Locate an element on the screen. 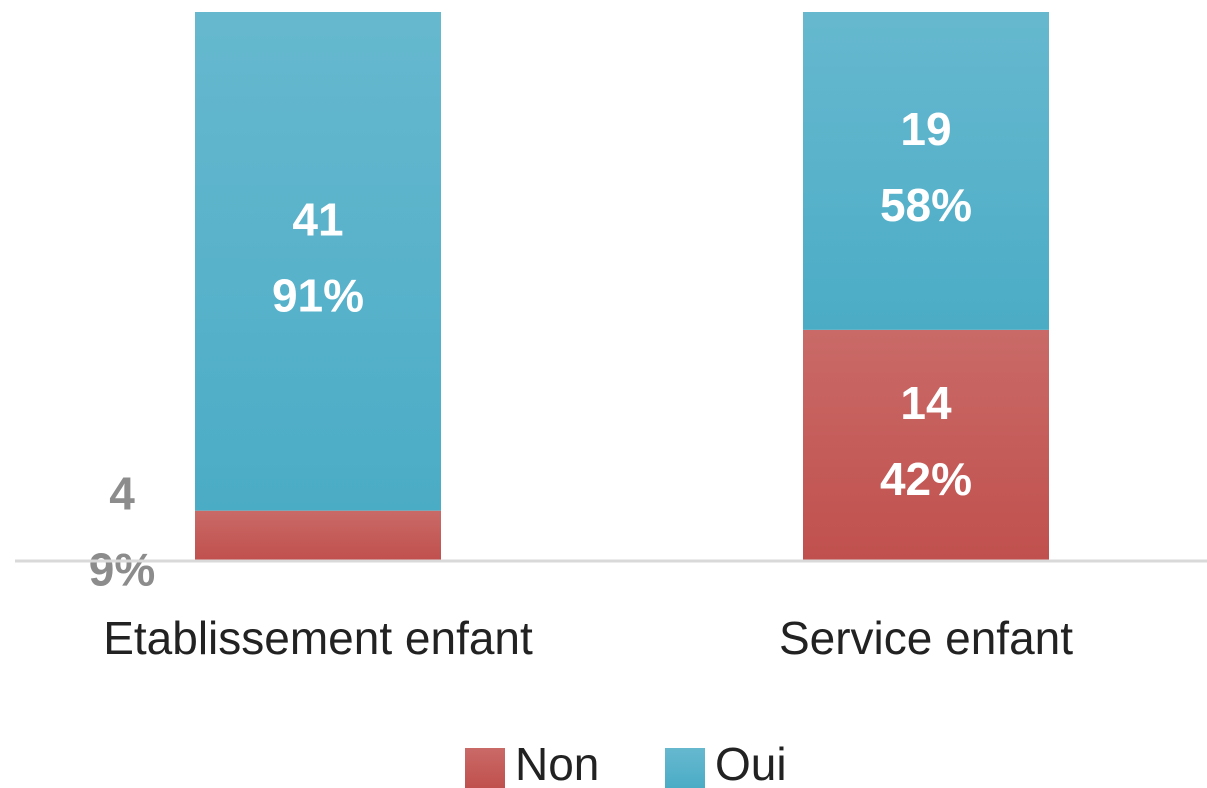 This screenshot has width=1207, height=788. data-label-count: 41 is located at coordinates (317, 219).